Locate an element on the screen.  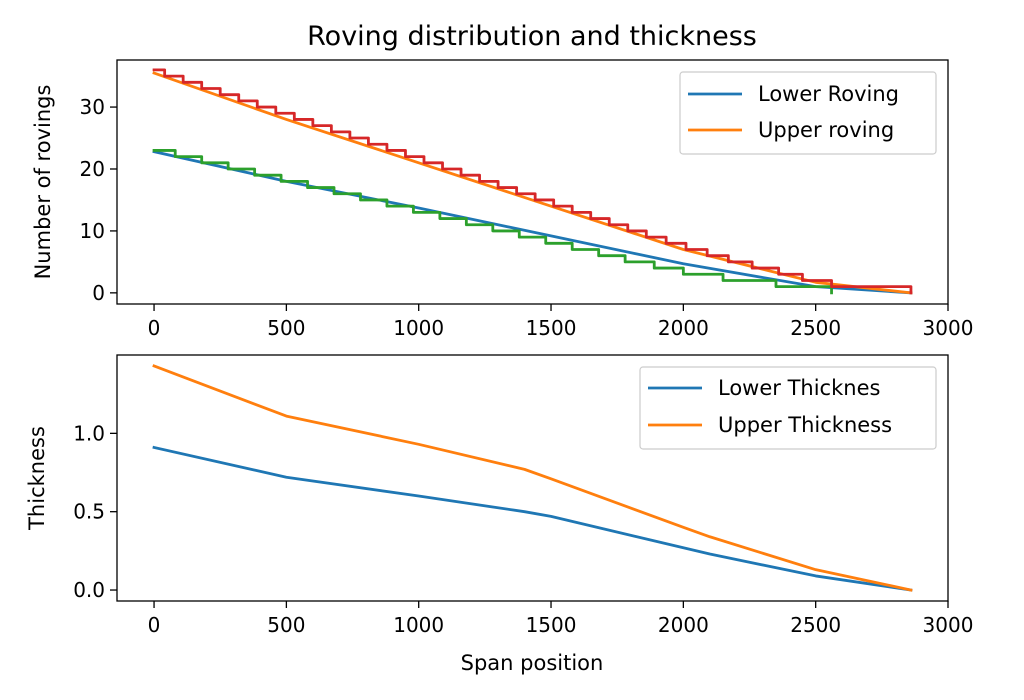
y-tick-label: 20 is located at coordinates (92, 169).